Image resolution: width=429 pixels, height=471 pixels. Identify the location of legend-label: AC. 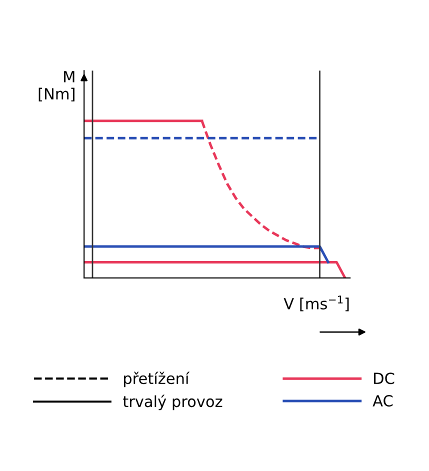
(382, 401).